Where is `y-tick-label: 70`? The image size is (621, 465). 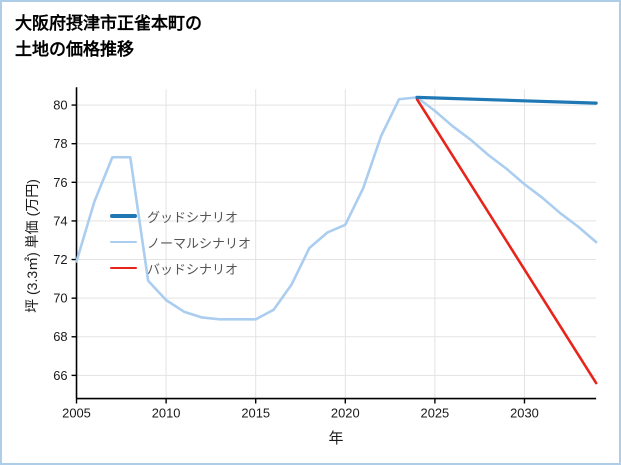 y-tick-label: 70 is located at coordinates (60, 298).